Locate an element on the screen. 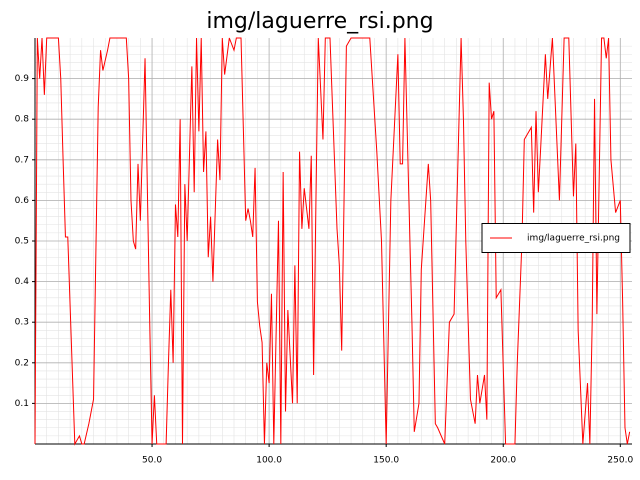  y-tick-label: 0.3 is located at coordinates (22, 323).